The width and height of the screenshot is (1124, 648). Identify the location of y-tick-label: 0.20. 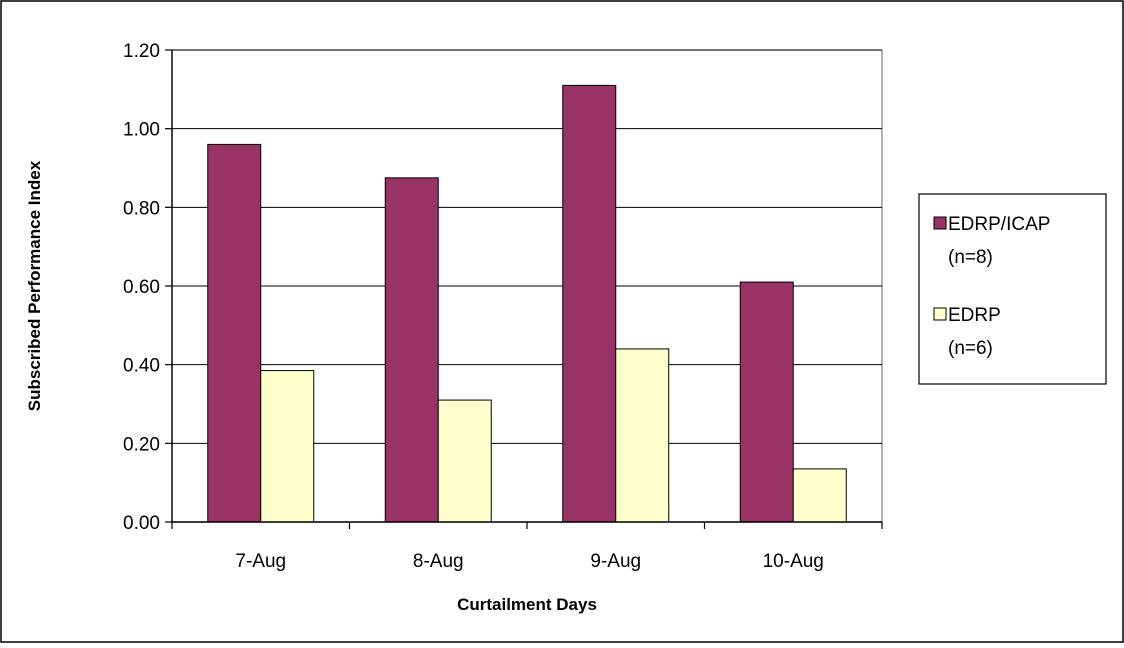
(141, 444).